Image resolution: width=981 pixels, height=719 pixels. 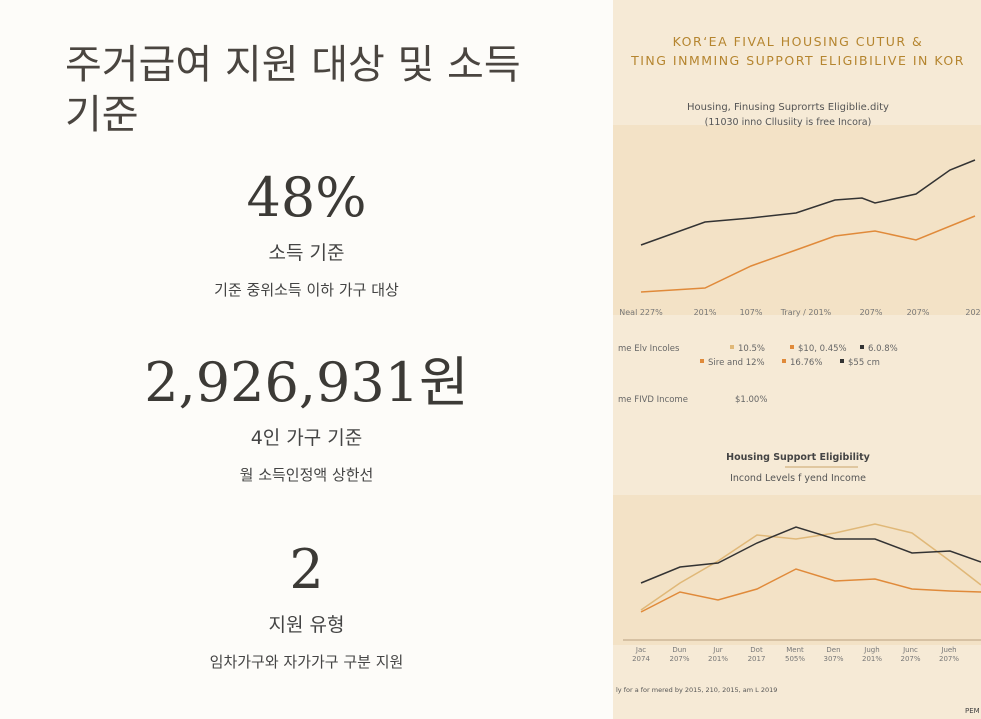 I want to click on image-axis-label: Junc, so click(x=910, y=650).